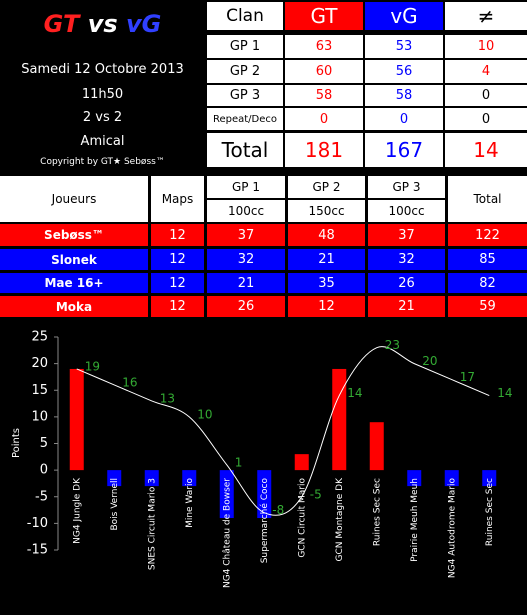 The image size is (527, 615). What do you see at coordinates (302, 518) in the screenshot?
I see `x-tick-label: GCN Circuit Mario` at bounding box center [302, 518].